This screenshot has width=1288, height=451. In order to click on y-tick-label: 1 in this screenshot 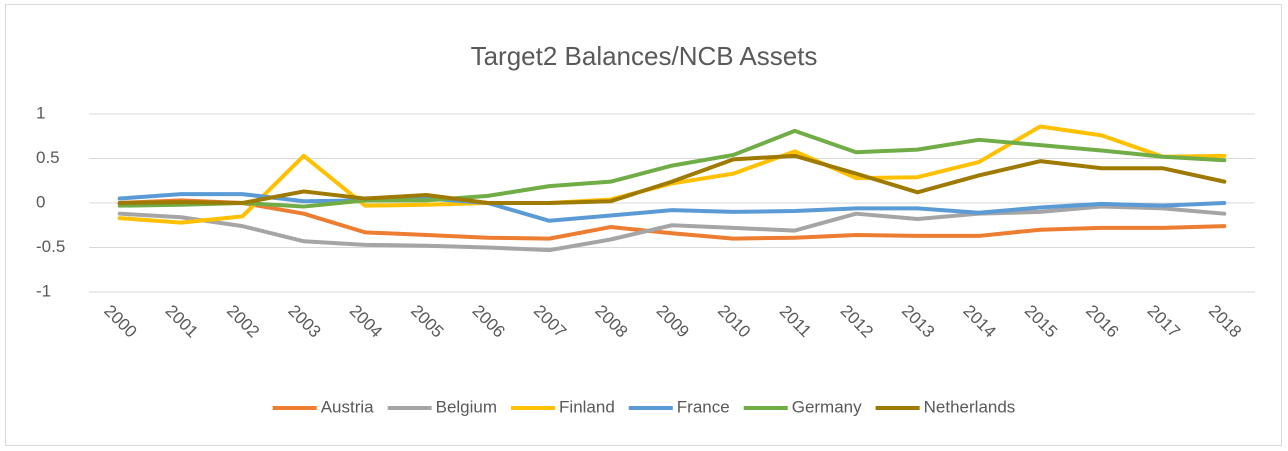, I will do `click(40, 112)`.